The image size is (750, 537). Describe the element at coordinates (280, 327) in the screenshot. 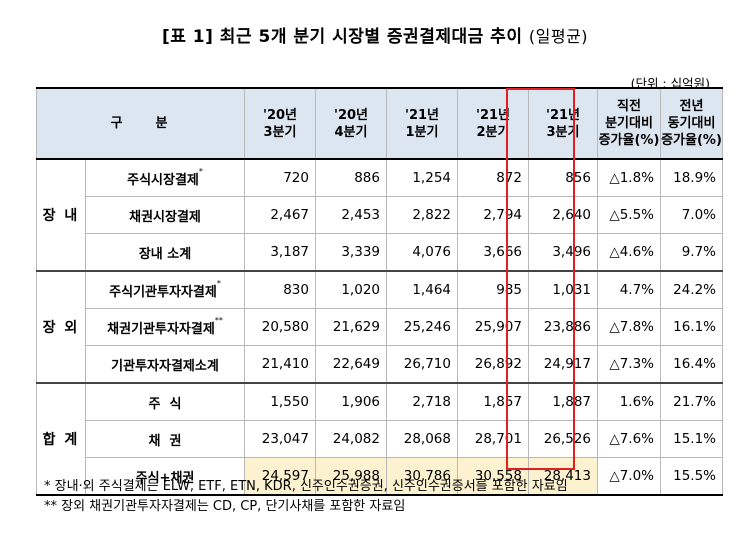

I see `cell: 20,580` at that location.